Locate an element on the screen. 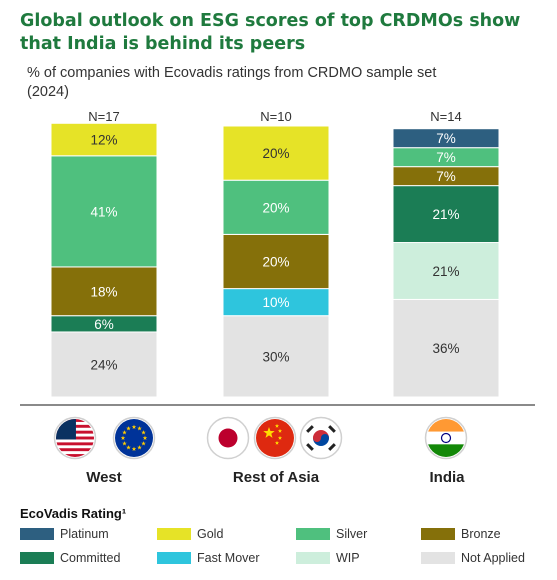  legend-label-silver: Silver is located at coordinates (352, 534).